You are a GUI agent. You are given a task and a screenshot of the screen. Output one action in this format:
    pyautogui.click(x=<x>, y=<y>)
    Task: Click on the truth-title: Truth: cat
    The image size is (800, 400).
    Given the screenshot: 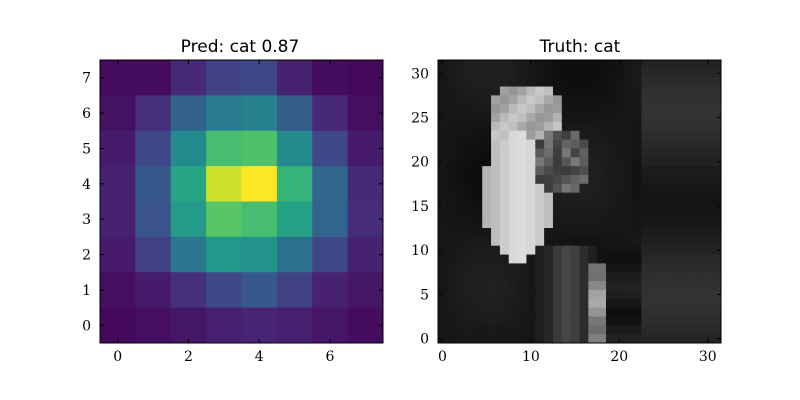 What is the action you would take?
    pyautogui.click(x=580, y=47)
    